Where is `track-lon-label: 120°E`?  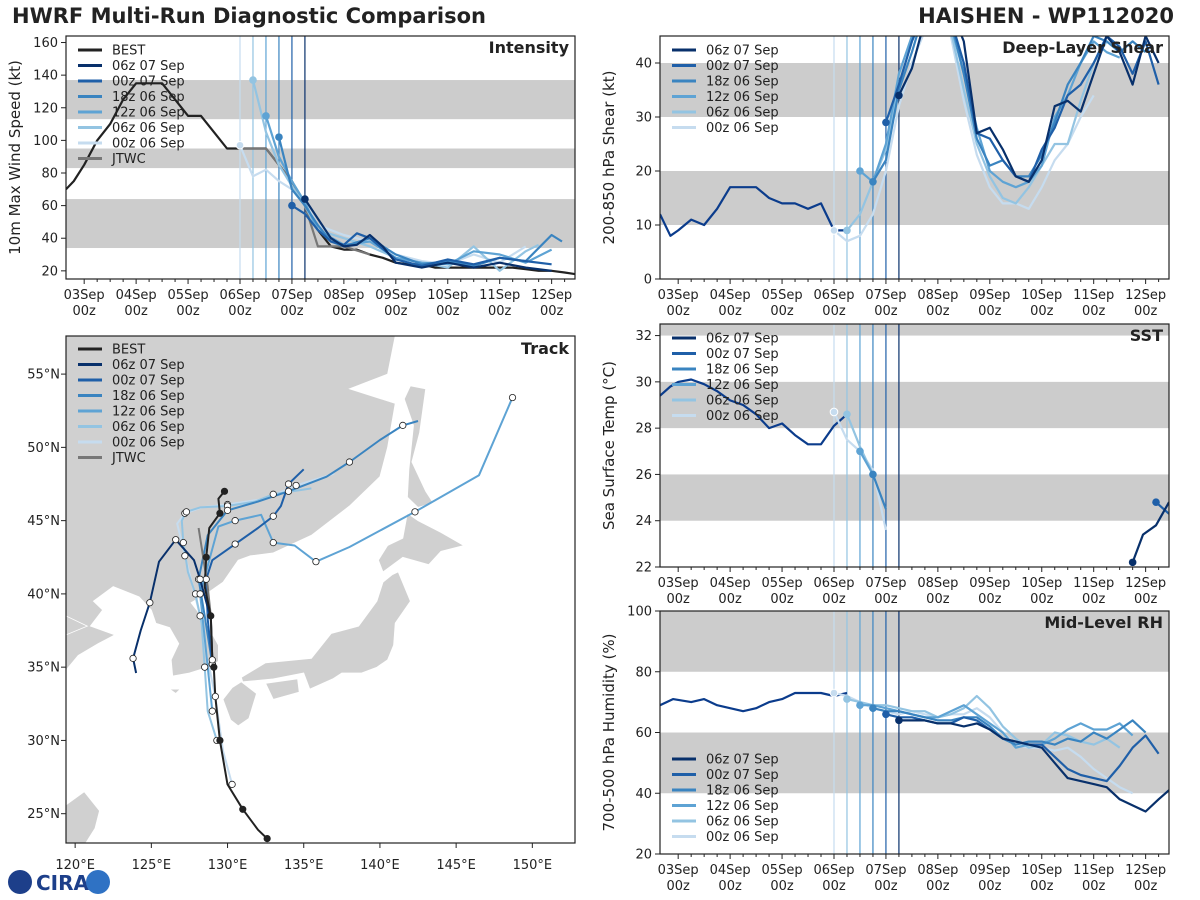 track-lon-label: 120°E is located at coordinates (75, 865).